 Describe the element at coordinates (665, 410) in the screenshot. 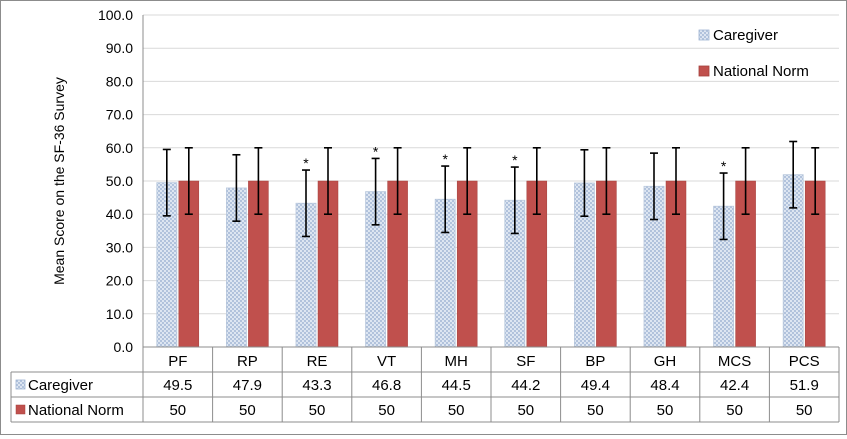

I see `table-cell-national-norm-gh: 50` at that location.